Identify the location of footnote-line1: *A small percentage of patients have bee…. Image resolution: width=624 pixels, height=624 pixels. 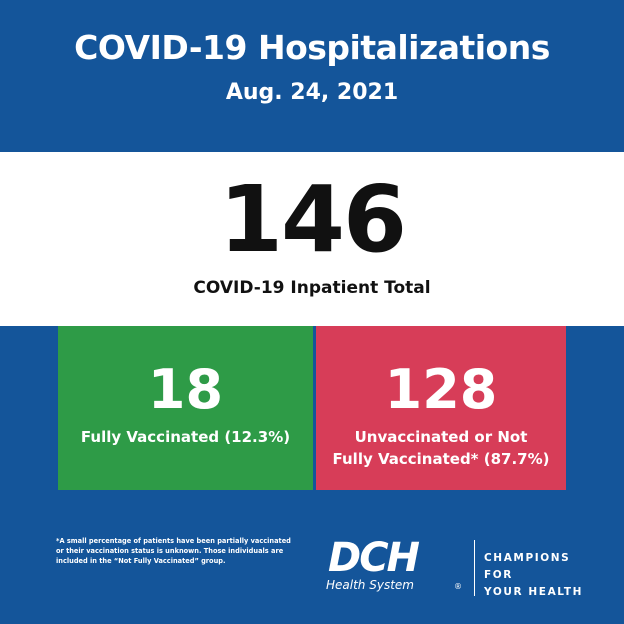
(173, 541).